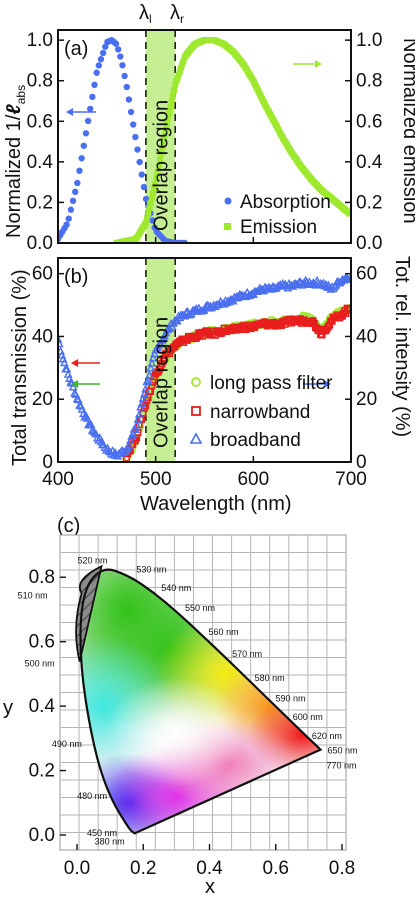 The height and width of the screenshot is (903, 415). I want to click on ylabel-b-left: Total transmission (%), so click(20, 367).